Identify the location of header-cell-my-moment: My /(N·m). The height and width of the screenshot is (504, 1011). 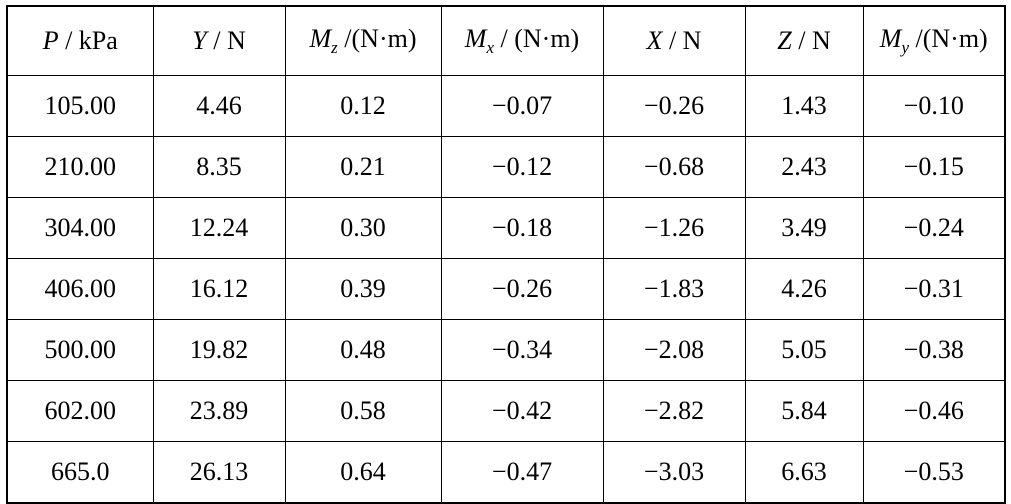
(934, 40).